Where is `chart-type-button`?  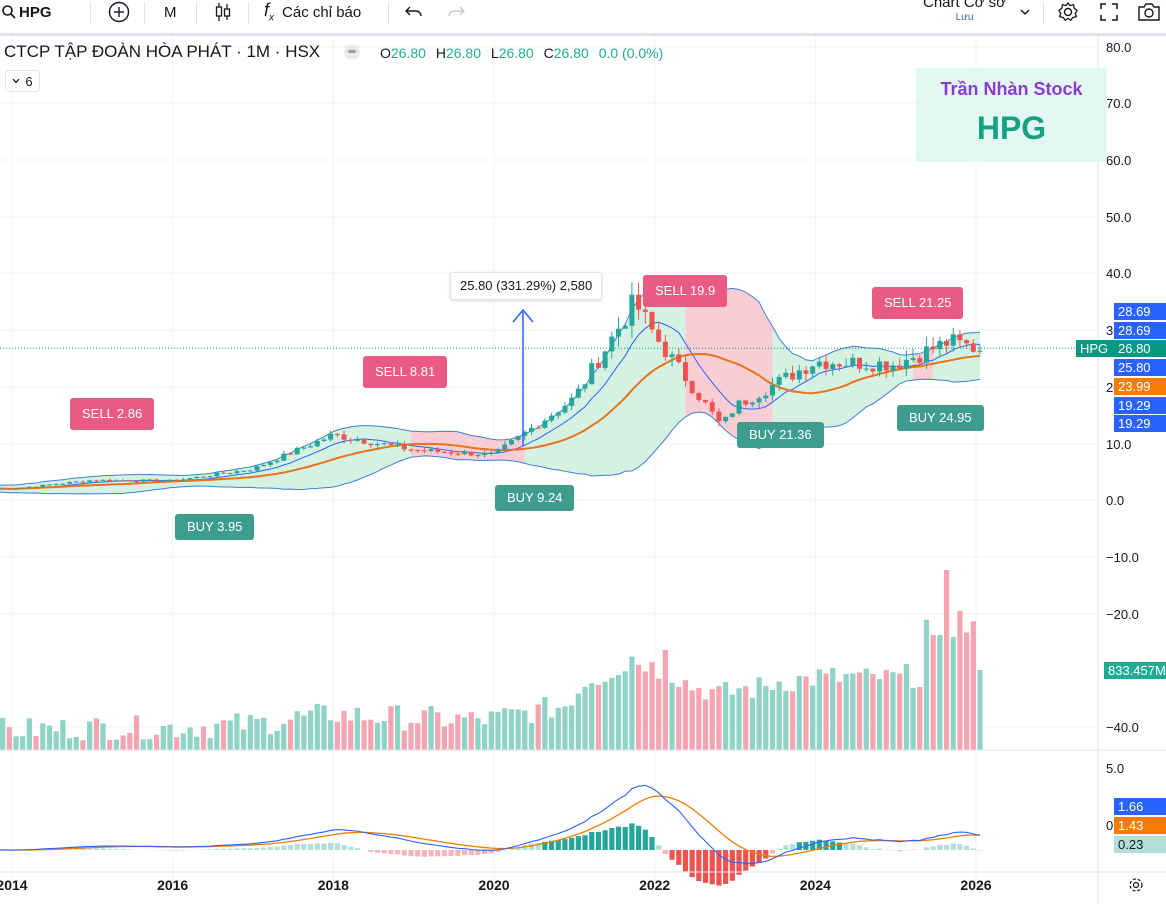 chart-type-button is located at coordinates (223, 12).